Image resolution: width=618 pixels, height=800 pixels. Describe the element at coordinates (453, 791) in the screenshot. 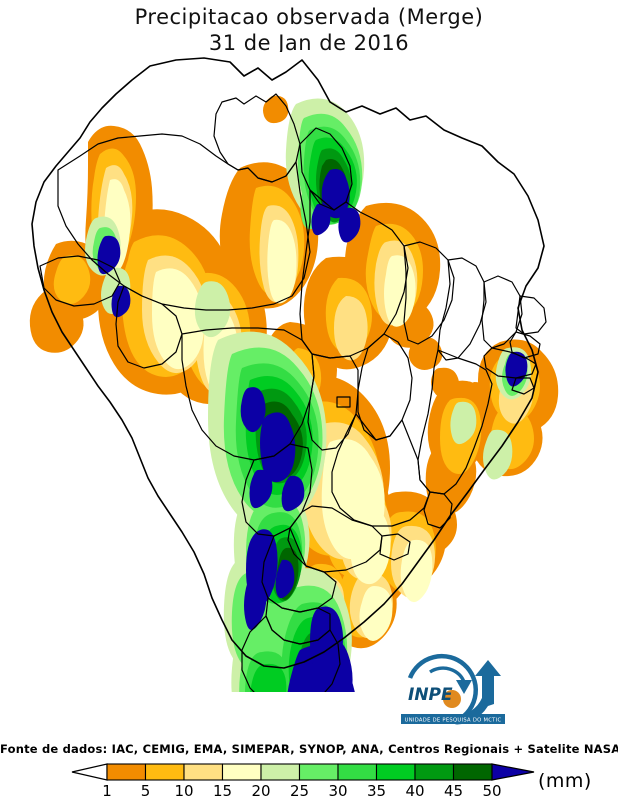

I see `colorbar-tick: 45` at that location.